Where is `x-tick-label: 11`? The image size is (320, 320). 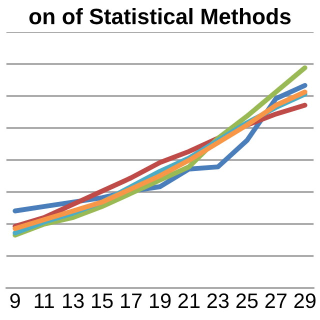 x-tick-label: 11 is located at coordinates (44, 301).